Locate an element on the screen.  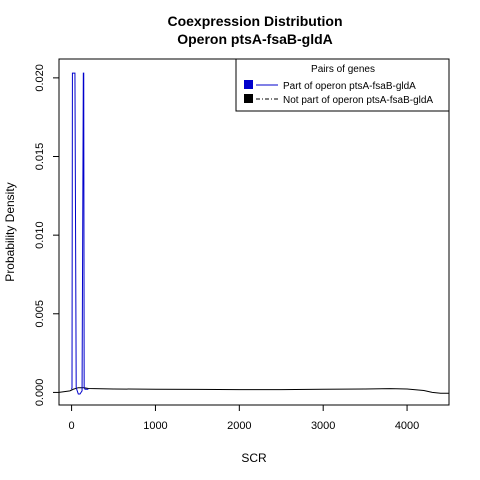
y-tick-label: 0.000 is located at coordinates (40, 393).